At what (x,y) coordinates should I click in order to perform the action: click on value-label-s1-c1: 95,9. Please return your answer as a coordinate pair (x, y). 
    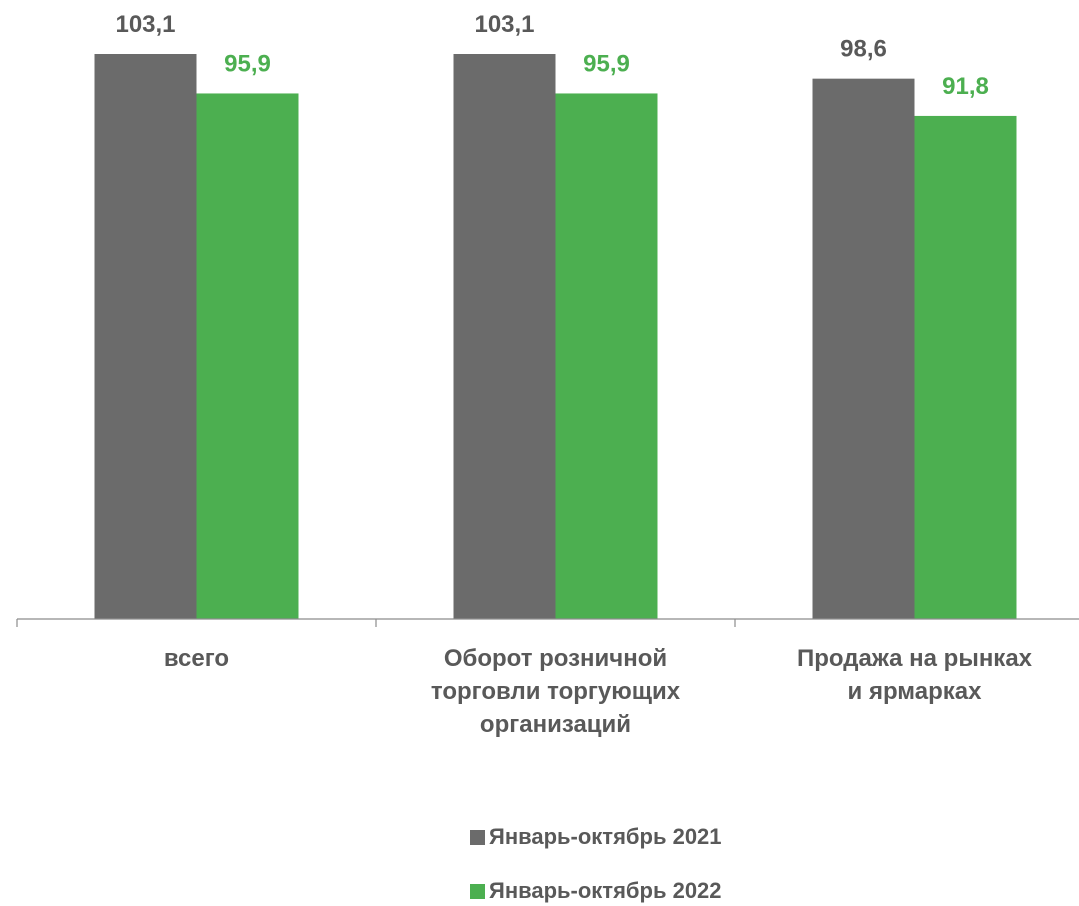
    Looking at the image, I should click on (606, 63).